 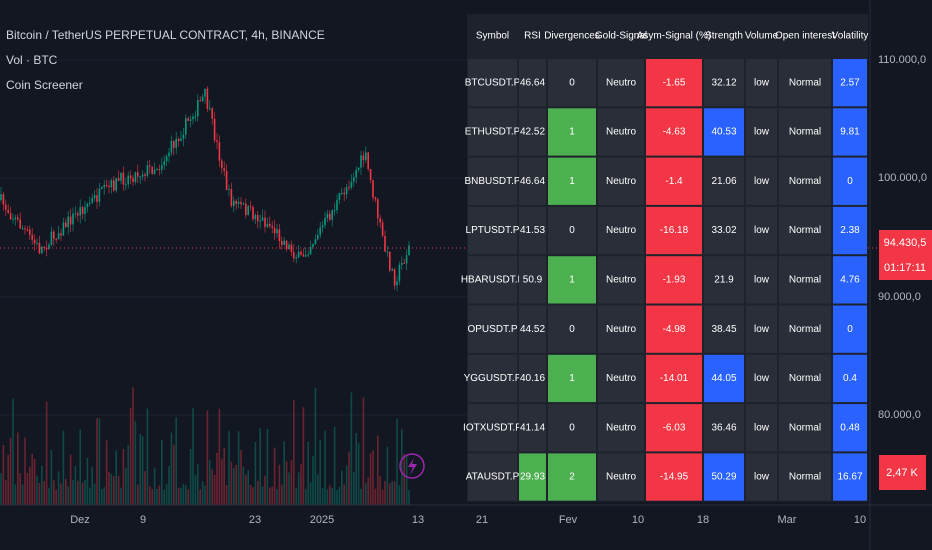 I want to click on cell: HBARUSDT.P, so click(x=493, y=279).